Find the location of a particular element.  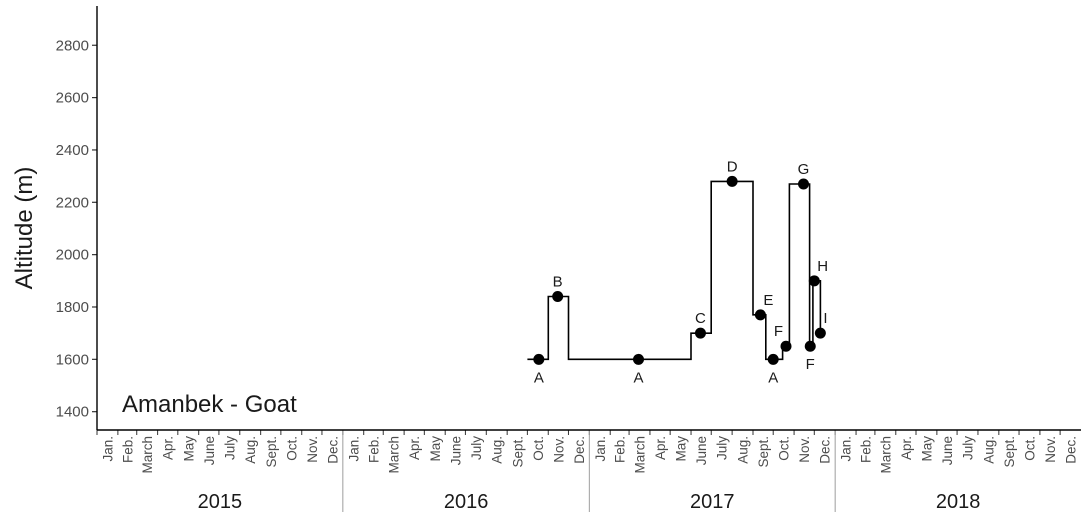

year-label: 2016 is located at coordinates (466, 502).